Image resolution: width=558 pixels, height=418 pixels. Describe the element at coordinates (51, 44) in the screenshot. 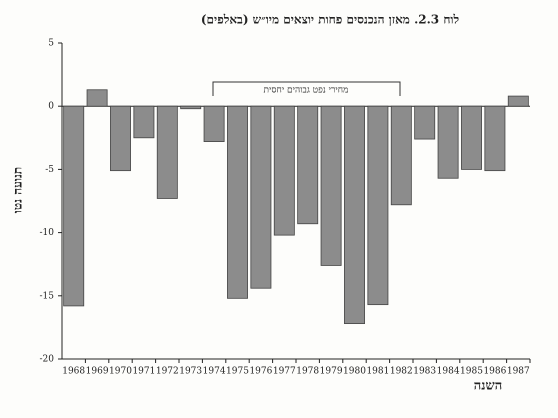

I see `y-tick-label: 5` at that location.